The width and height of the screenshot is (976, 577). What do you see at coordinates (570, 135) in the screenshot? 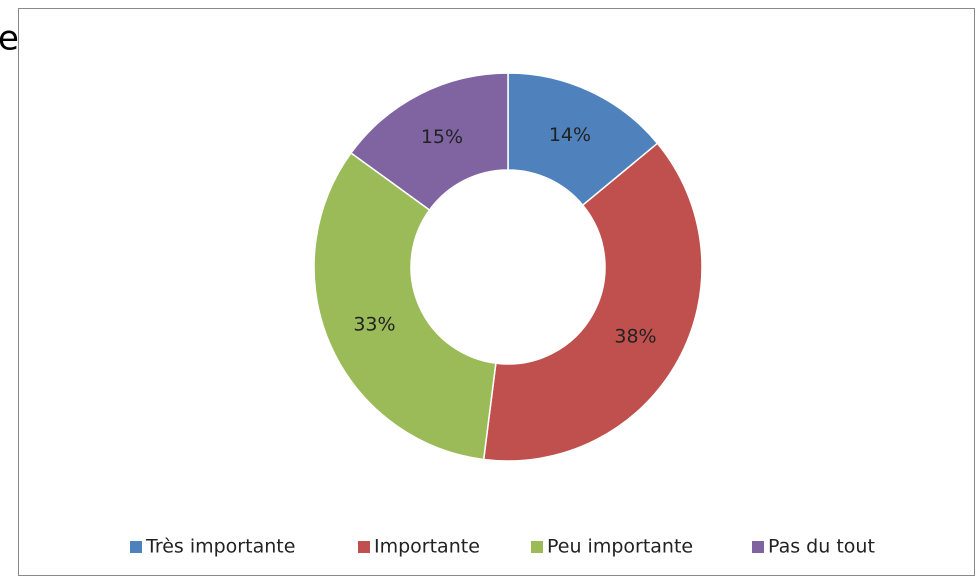
I see `data-label: 14%` at bounding box center [570, 135].